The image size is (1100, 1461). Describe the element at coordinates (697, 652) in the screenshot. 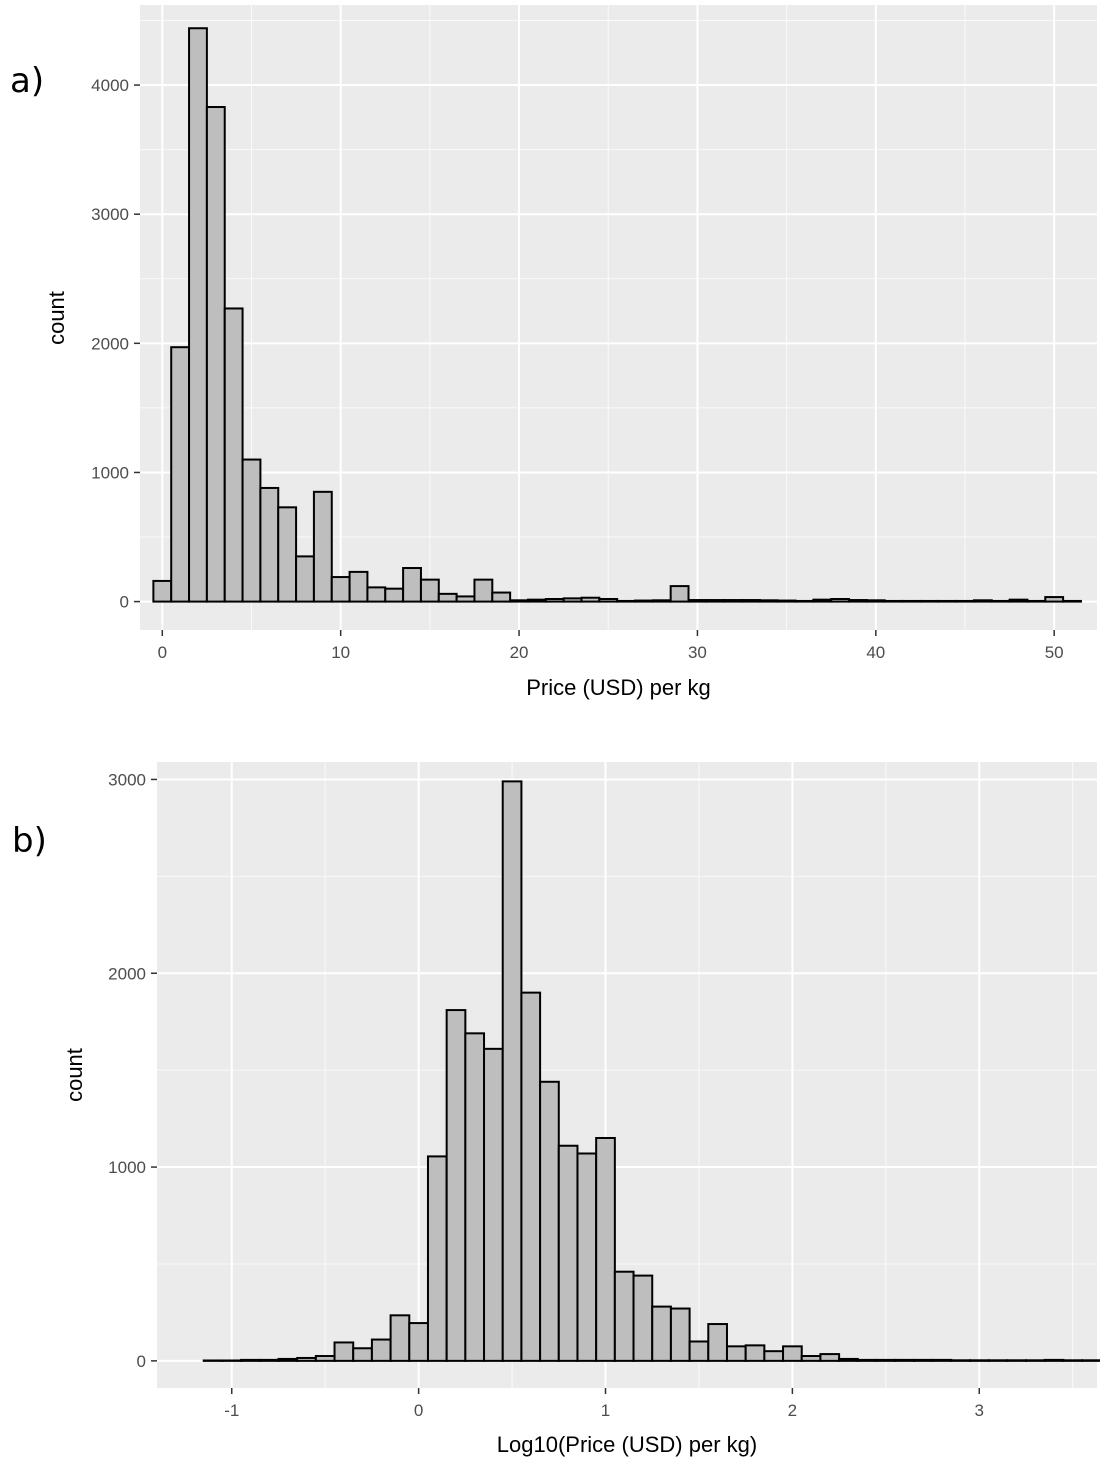

I see `x-tick-label: 30` at that location.